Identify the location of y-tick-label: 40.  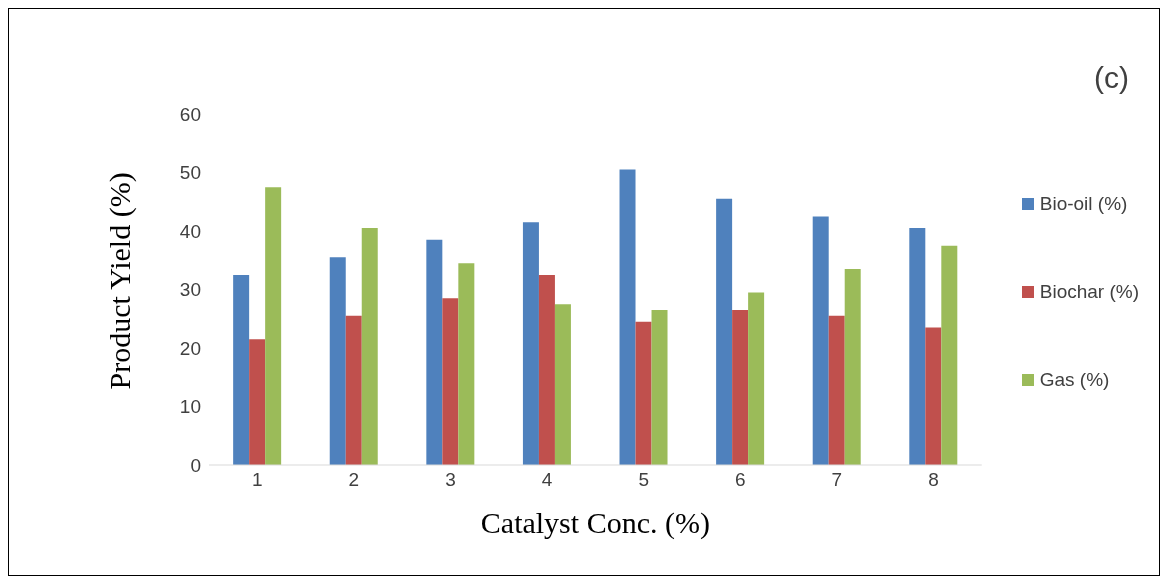
(190, 231).